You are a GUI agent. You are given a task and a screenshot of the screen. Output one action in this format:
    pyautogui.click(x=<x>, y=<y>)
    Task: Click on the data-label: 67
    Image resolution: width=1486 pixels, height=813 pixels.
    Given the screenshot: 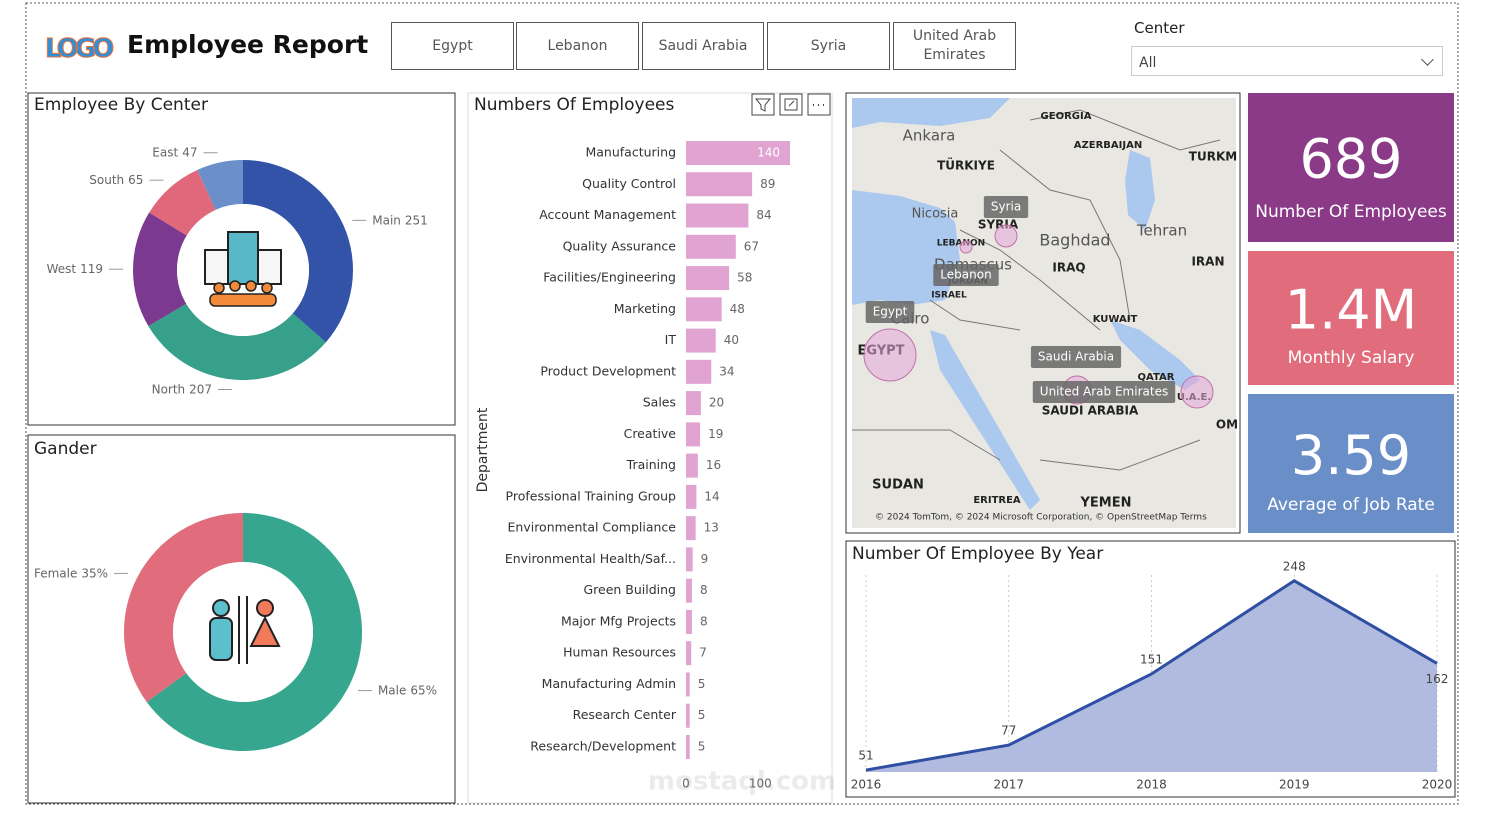 What is the action you would take?
    pyautogui.click(x=751, y=246)
    